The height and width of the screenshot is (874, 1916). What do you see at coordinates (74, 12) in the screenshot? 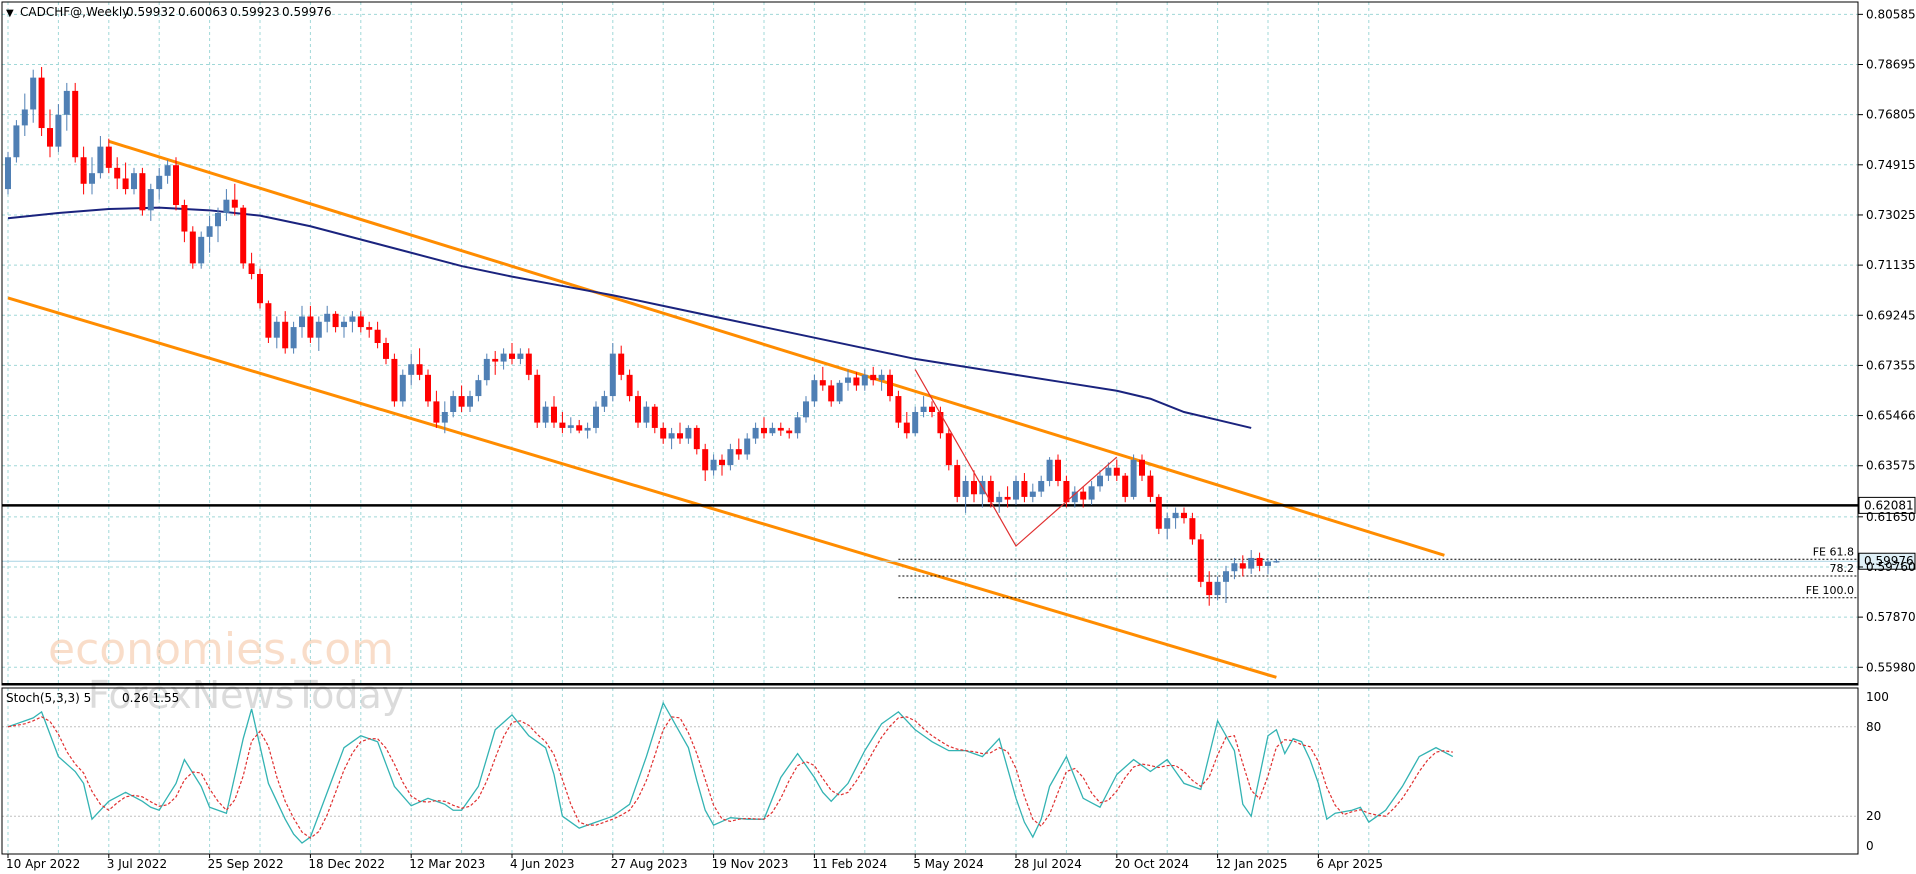
I see `header-symbol: CADCHF@,Weekly` at bounding box center [74, 12].